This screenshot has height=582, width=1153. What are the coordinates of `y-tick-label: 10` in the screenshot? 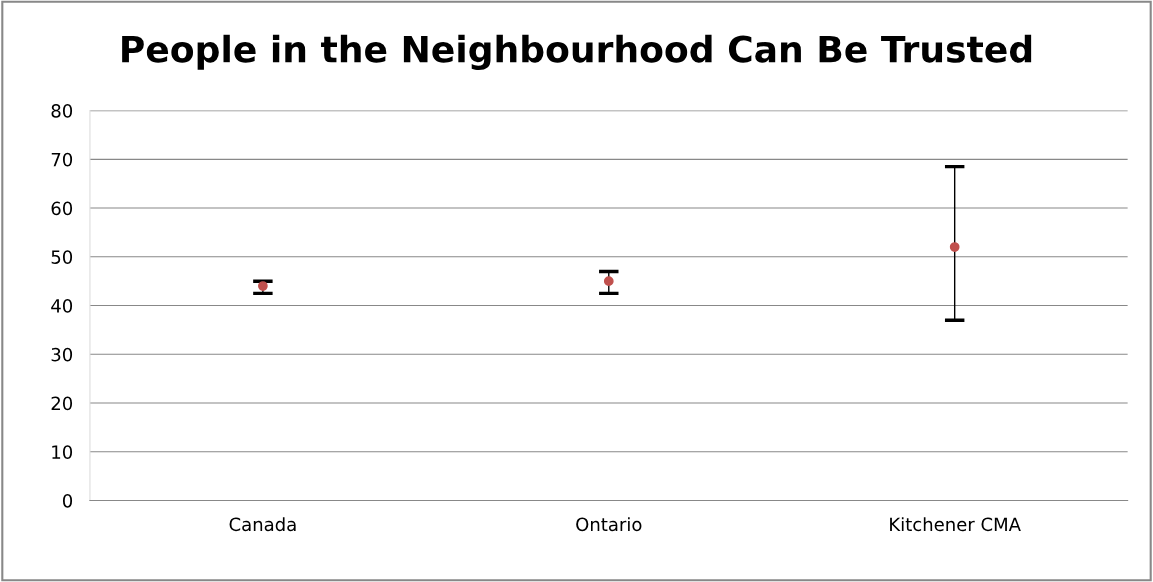 It's located at (62, 452).